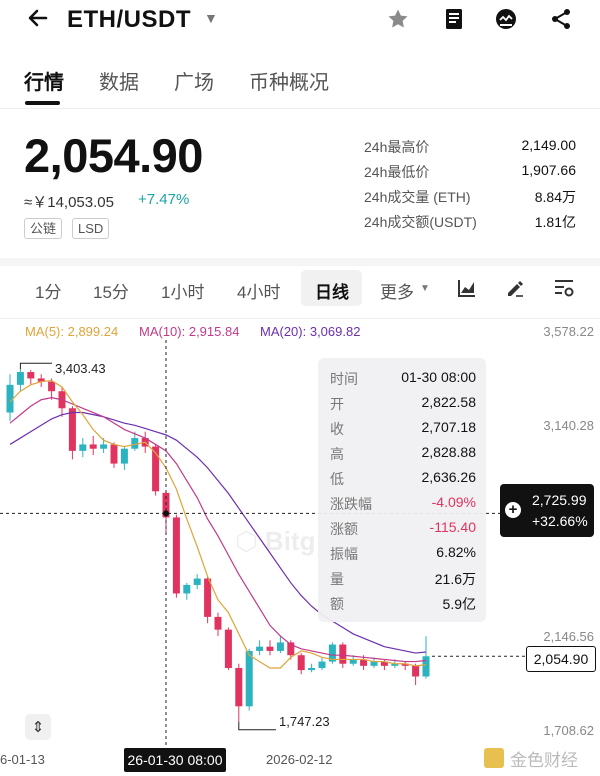 The height and width of the screenshot is (776, 600). What do you see at coordinates (183, 292) in the screenshot?
I see `interval-1h: 1小时` at bounding box center [183, 292].